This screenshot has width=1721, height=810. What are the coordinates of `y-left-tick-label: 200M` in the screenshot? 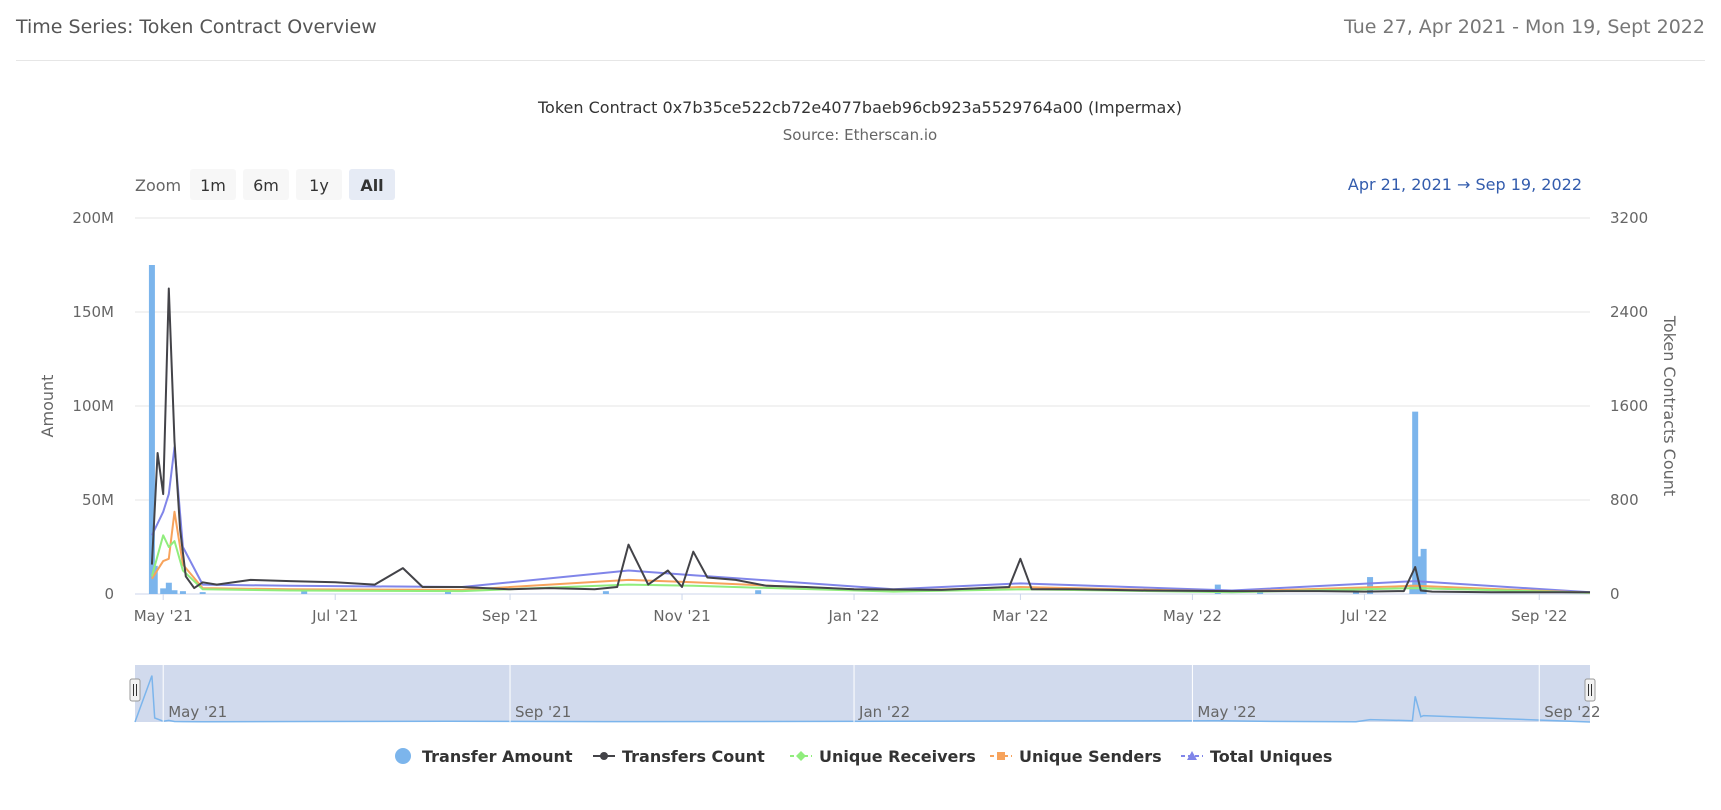 It's located at (93, 218).